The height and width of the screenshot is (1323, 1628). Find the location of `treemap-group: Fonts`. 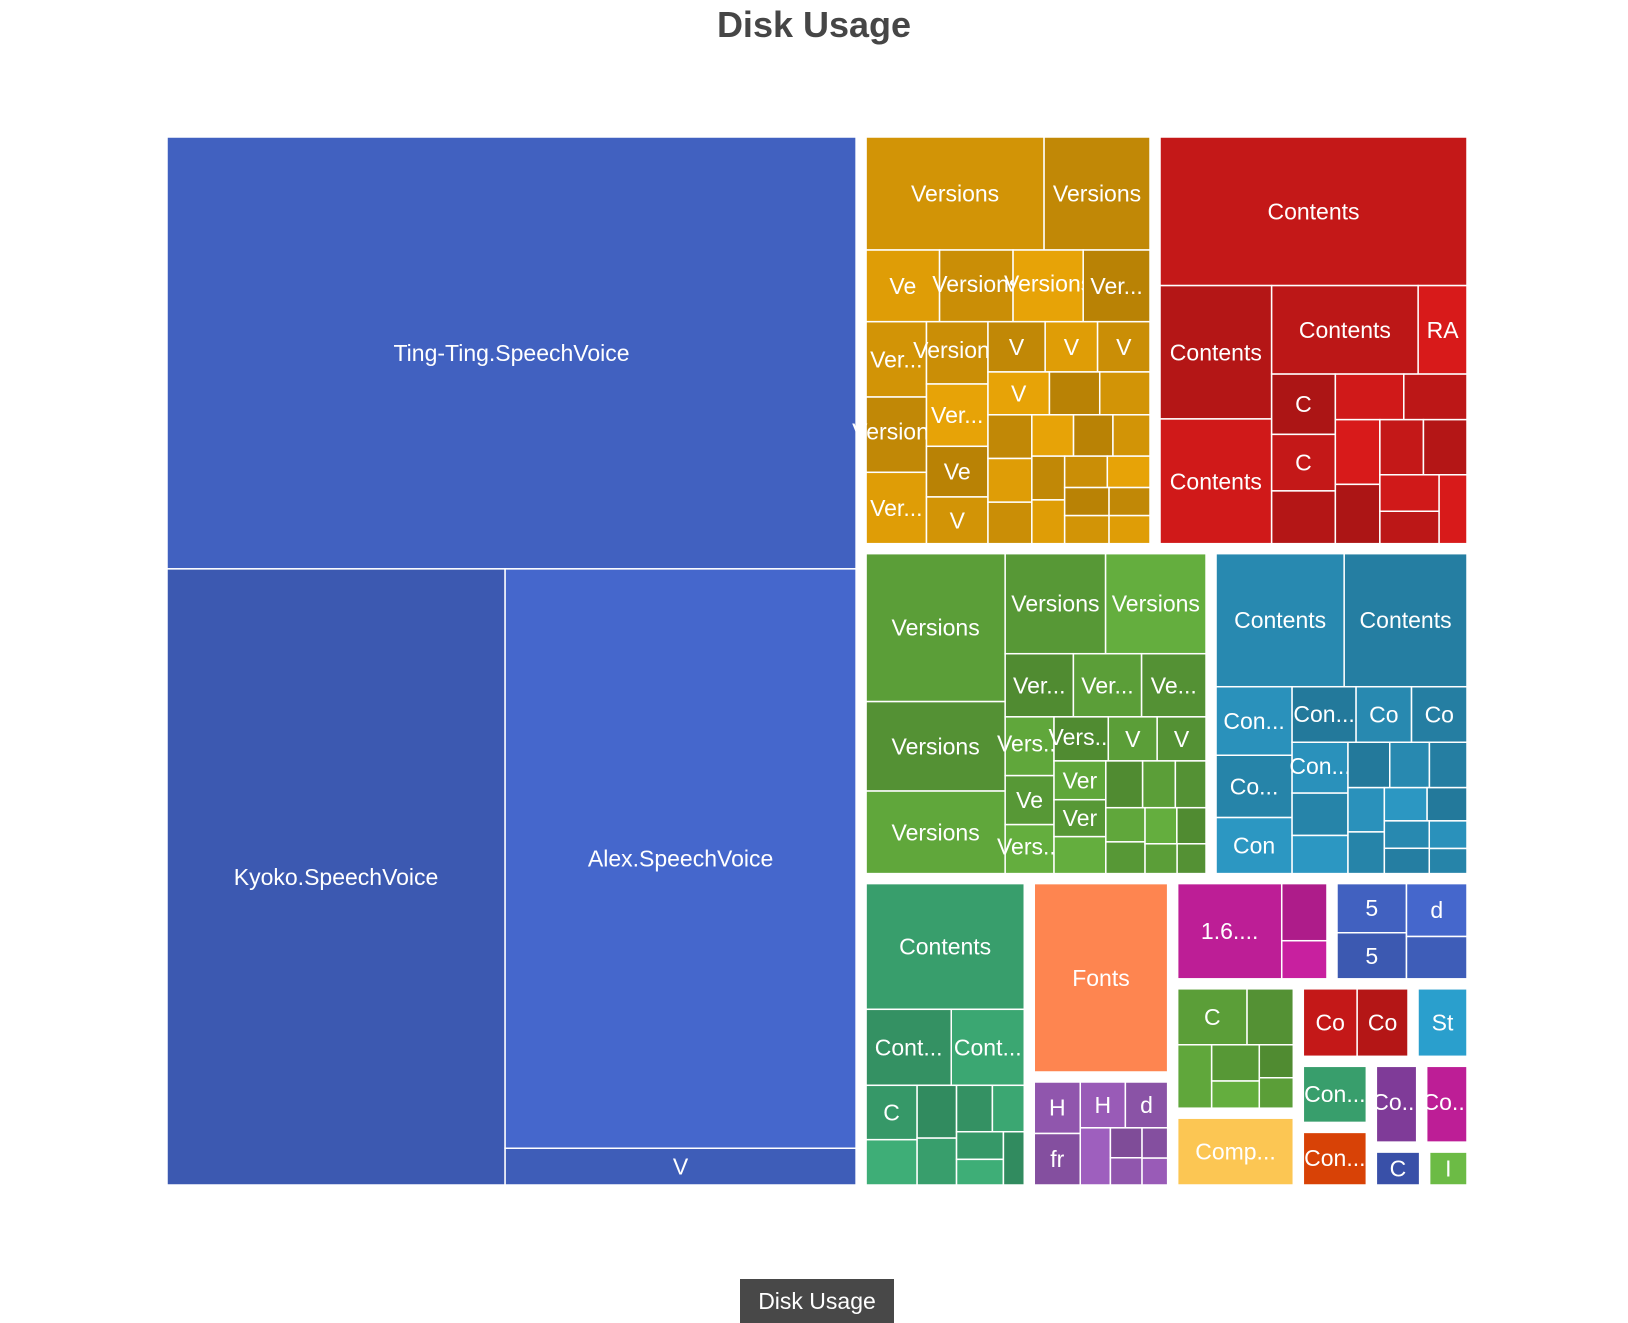

treemap-group: Fonts is located at coordinates (1101, 977).